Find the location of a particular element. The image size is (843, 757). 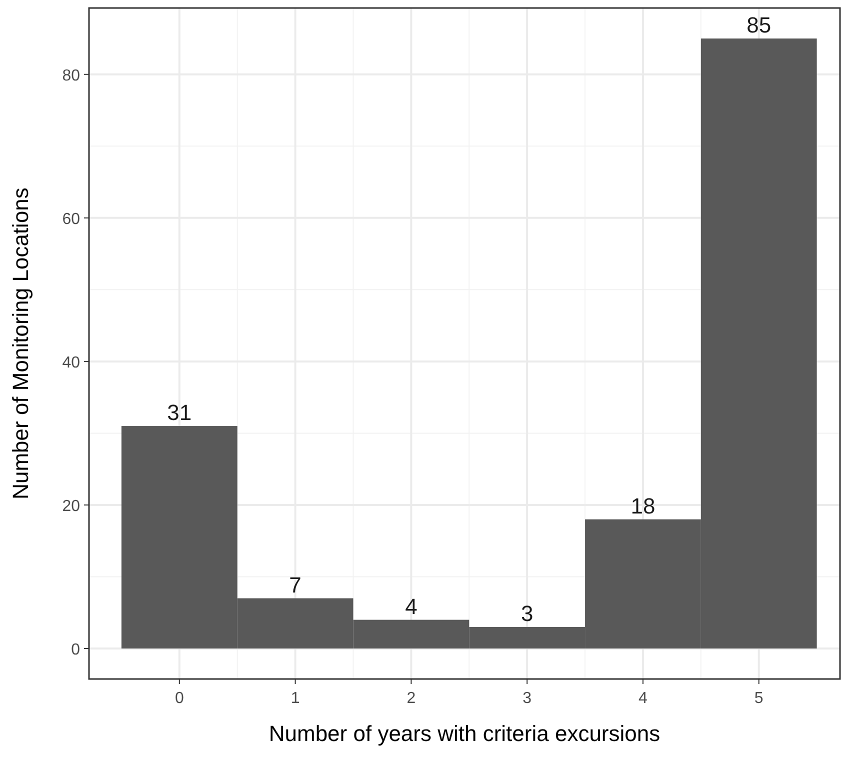

data-label: 18 is located at coordinates (643, 505).